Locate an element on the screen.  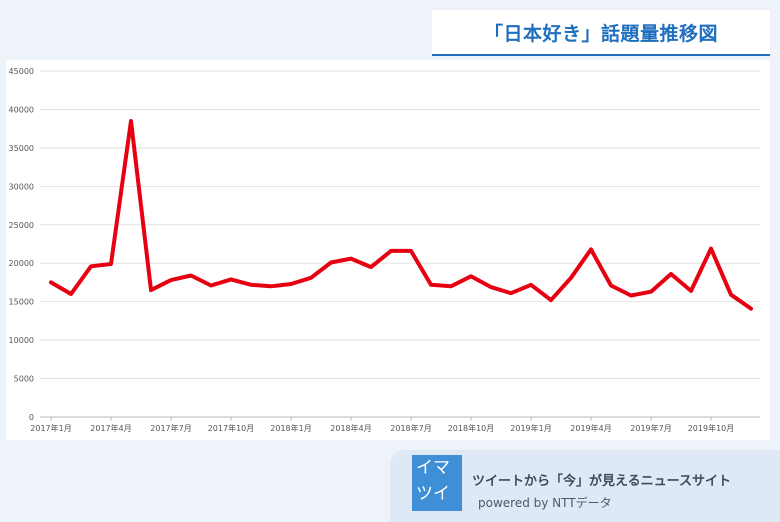
y-tick-label: 45000 is located at coordinates (21, 71).